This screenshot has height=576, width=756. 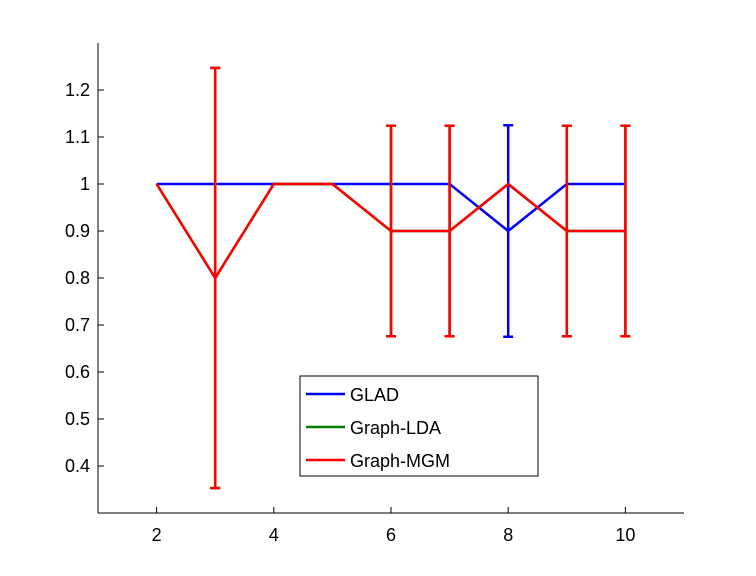 What do you see at coordinates (395, 428) in the screenshot?
I see `legend-label: Graph-LDA` at bounding box center [395, 428].